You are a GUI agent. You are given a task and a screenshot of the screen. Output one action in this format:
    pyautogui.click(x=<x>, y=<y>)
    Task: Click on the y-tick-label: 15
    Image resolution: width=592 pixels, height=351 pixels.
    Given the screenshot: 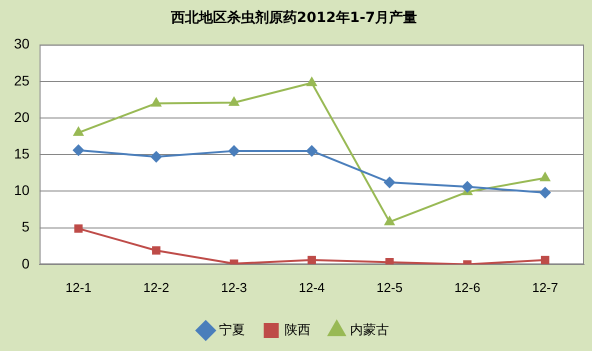 What is the action you would take?
    pyautogui.click(x=22, y=153)
    